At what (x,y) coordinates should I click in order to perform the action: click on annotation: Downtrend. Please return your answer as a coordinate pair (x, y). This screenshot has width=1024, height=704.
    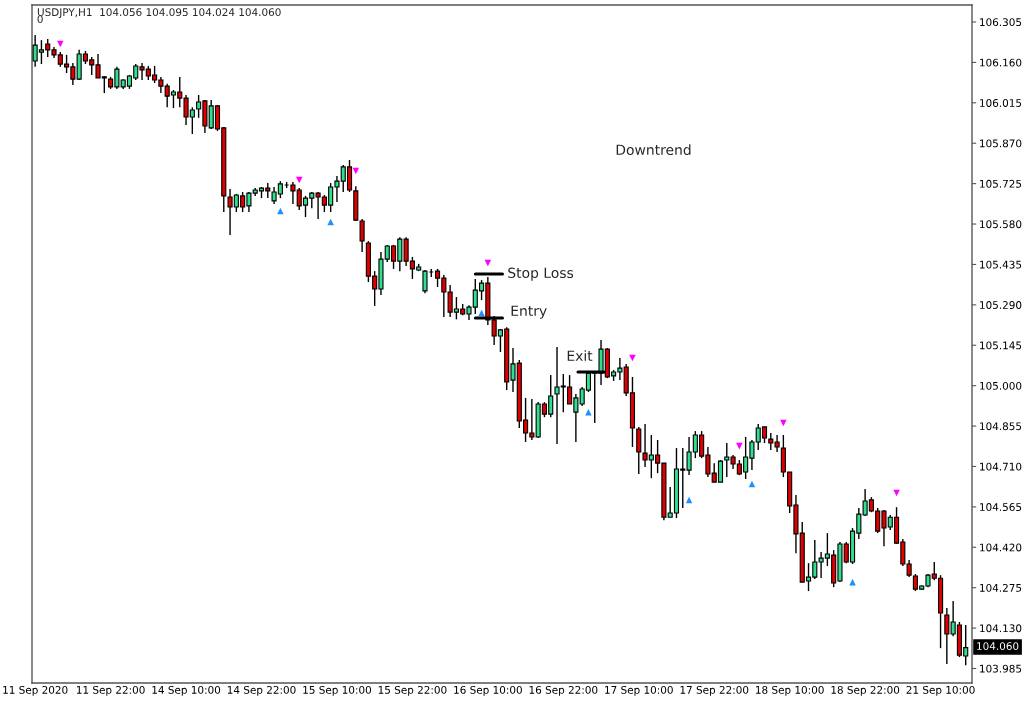
    Looking at the image, I should click on (653, 150).